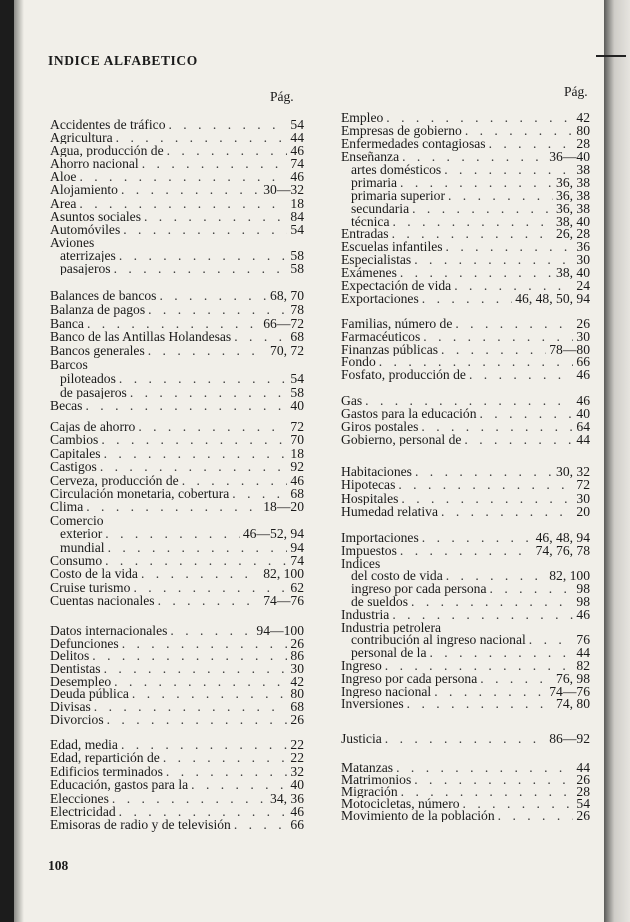 The height and width of the screenshot is (922, 630). I want to click on page-reference: 26, 28, so click(573, 235).